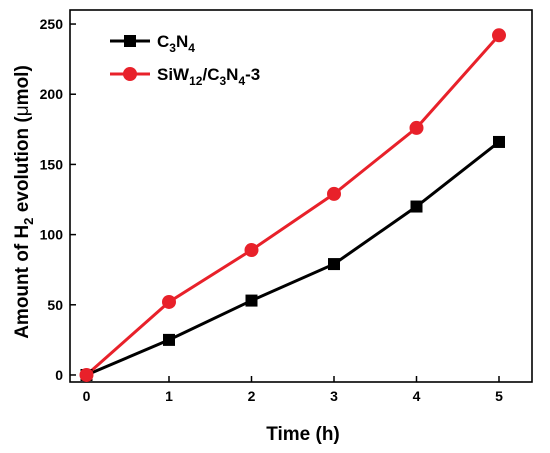 Image resolution: width=550 pixels, height=453 pixels. Describe the element at coordinates (303, 434) in the screenshot. I see `x-axis-title: Time (h)` at that location.